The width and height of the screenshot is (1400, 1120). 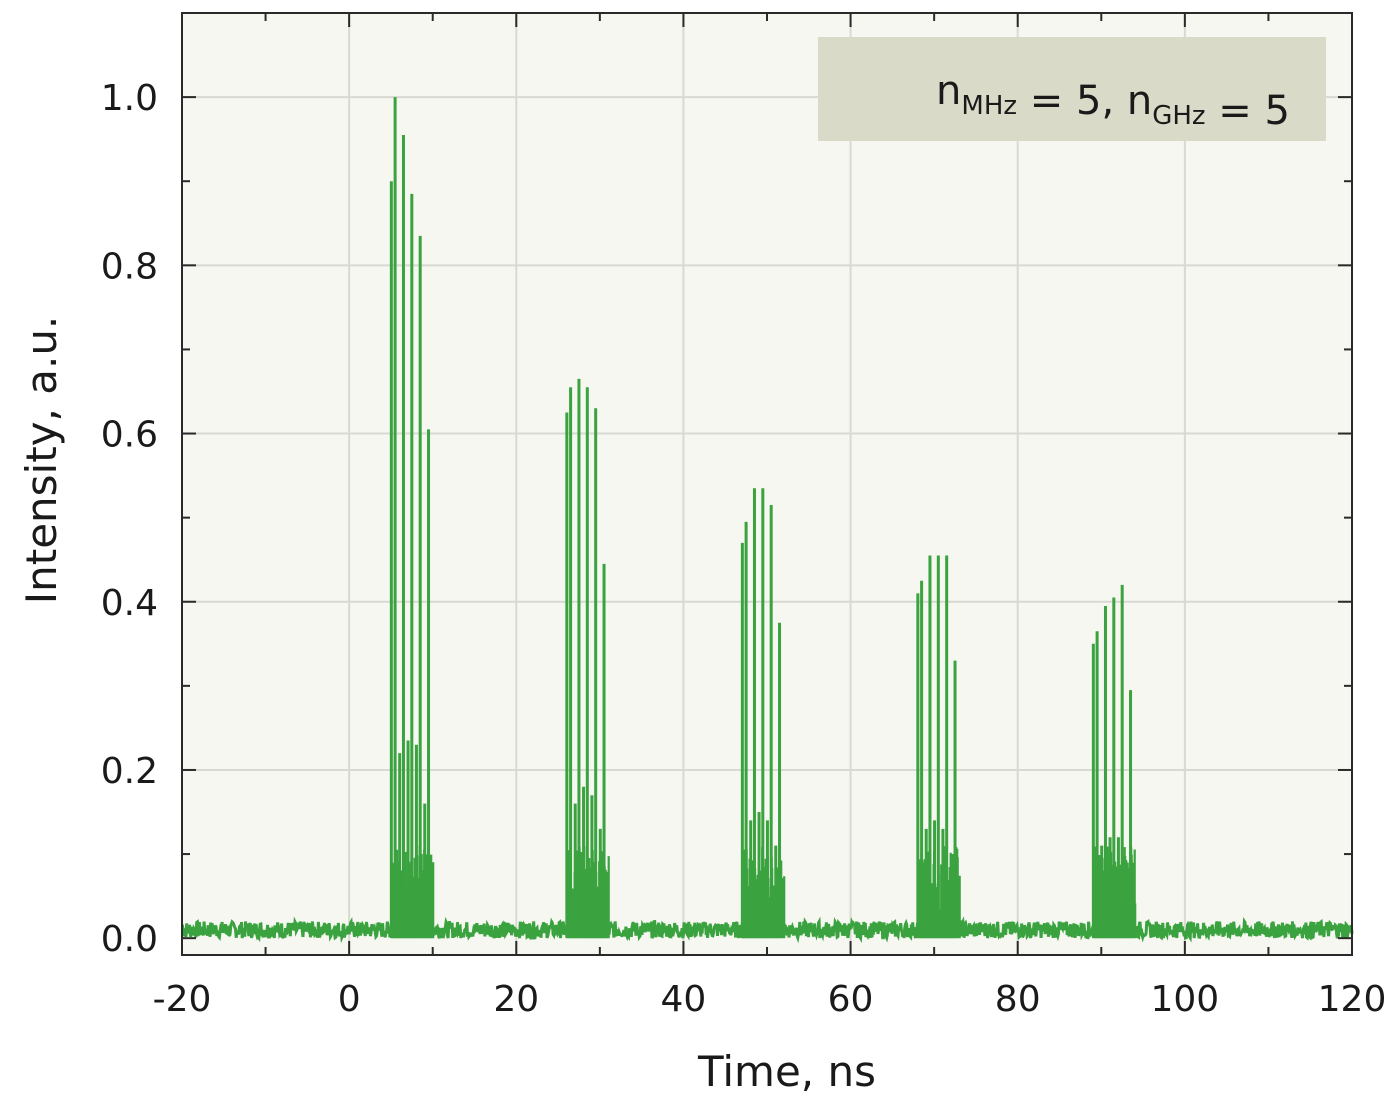 What do you see at coordinates (182, 999) in the screenshot?
I see `x-tick-label: -20` at bounding box center [182, 999].